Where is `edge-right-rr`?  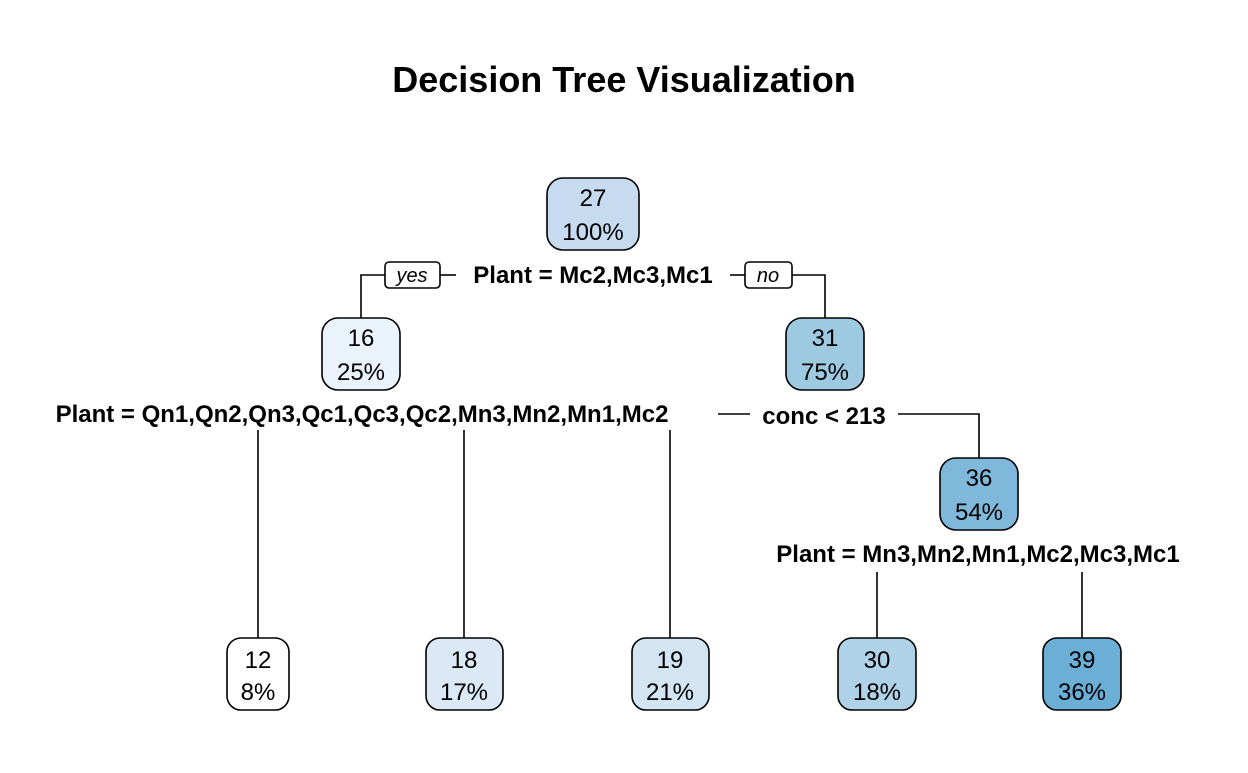 edge-right-rr is located at coordinates (939, 435).